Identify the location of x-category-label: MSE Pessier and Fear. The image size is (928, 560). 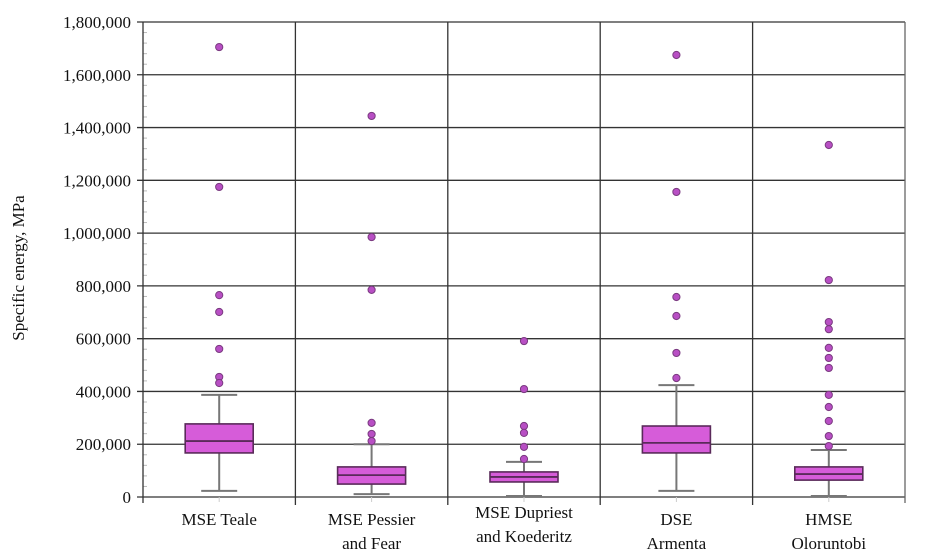
(372, 531).